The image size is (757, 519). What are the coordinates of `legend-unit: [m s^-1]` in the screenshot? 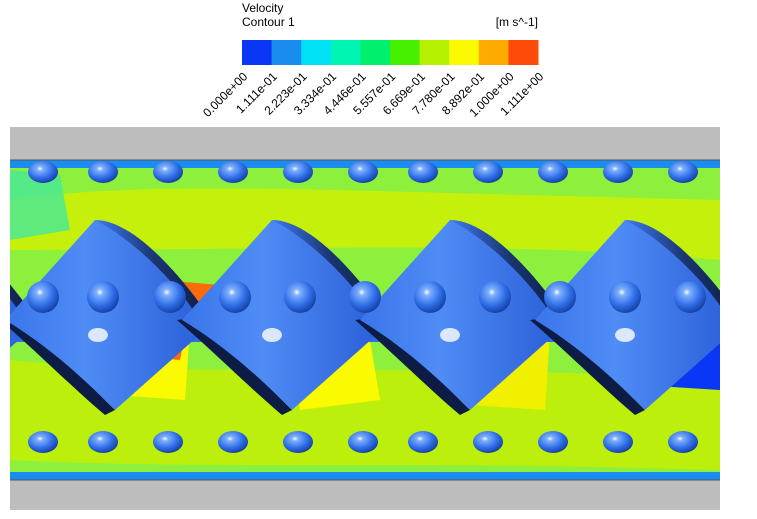 It's located at (517, 22).